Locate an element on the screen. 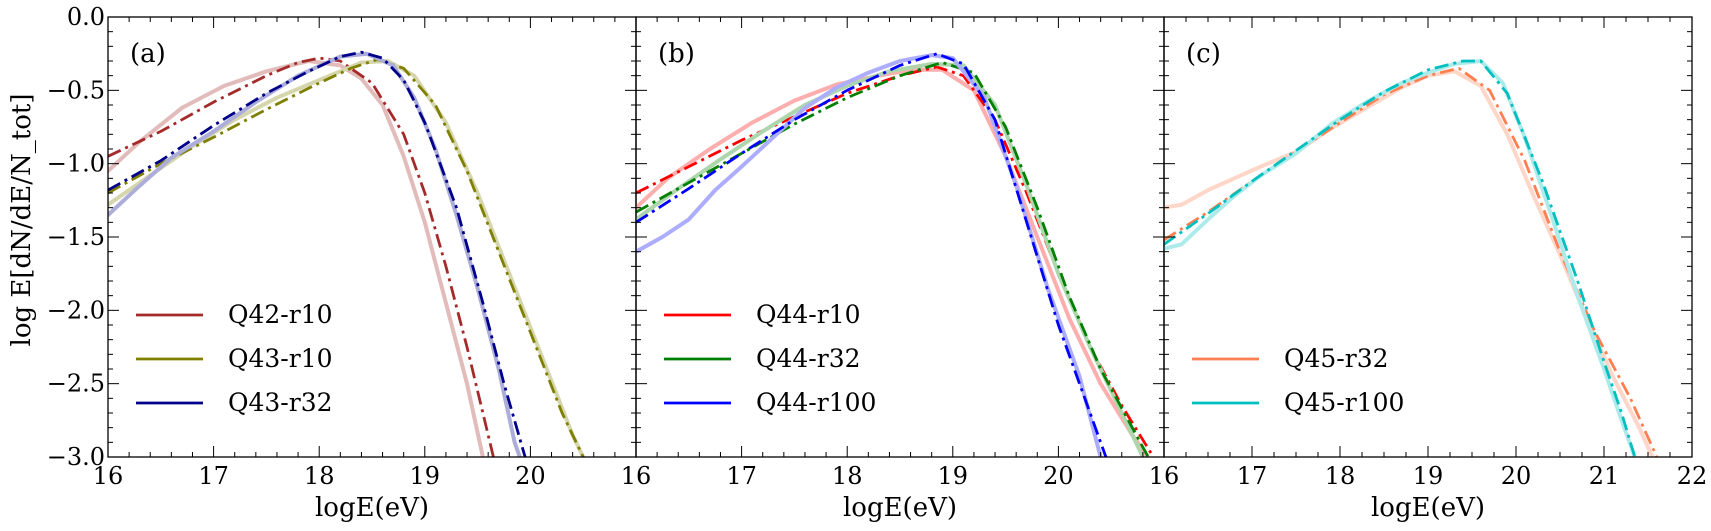  legend-label: Q45-r100 is located at coordinates (1344, 402).